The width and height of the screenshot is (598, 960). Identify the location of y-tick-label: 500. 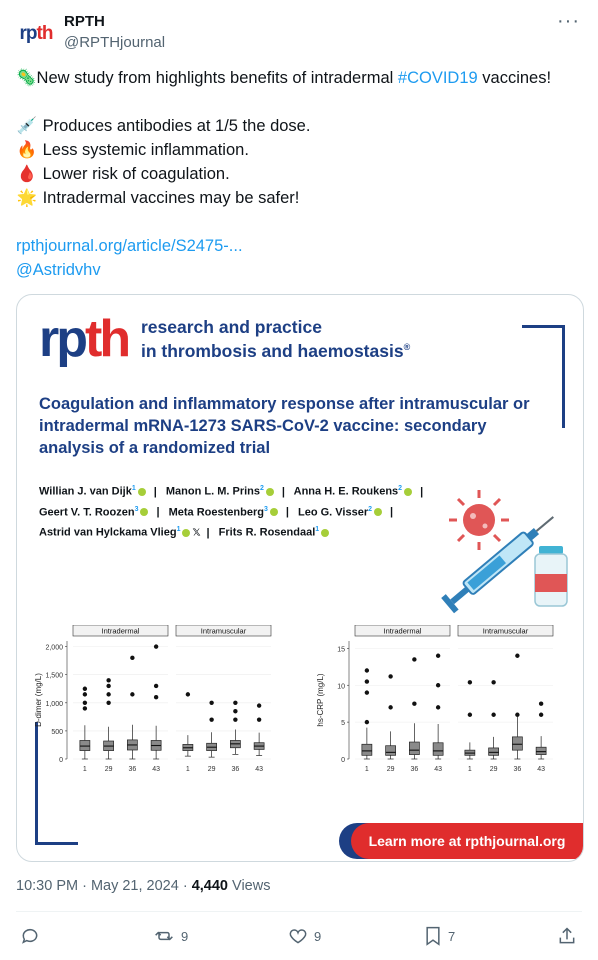
(57, 732).